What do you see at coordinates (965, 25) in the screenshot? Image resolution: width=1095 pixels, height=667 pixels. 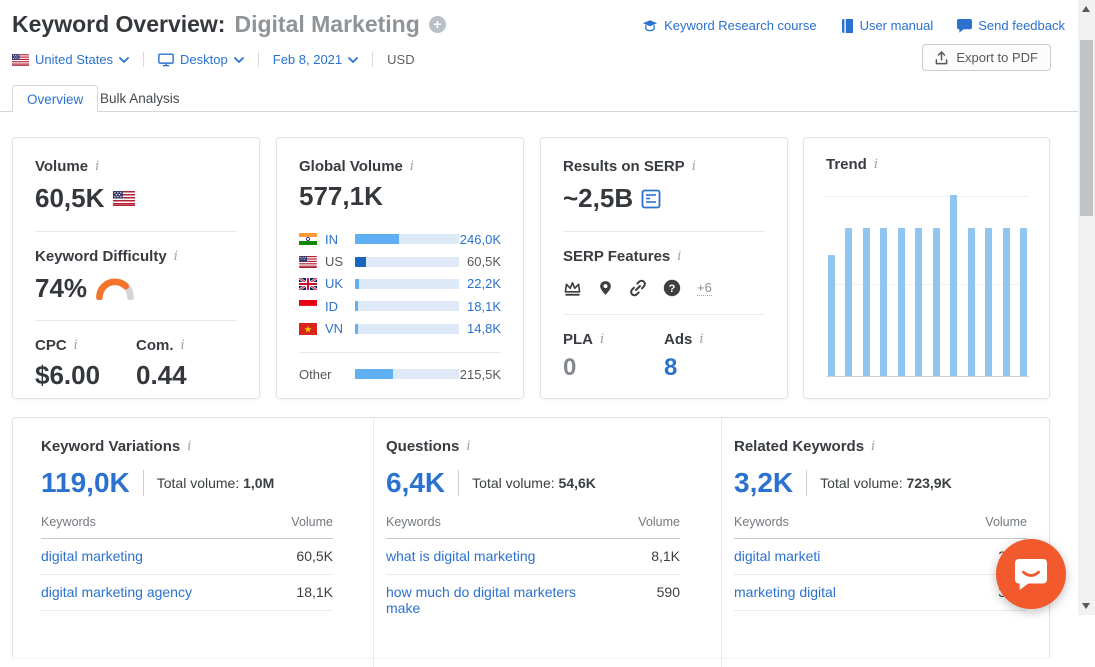 I see `speech-bubble-icon` at bounding box center [965, 25].